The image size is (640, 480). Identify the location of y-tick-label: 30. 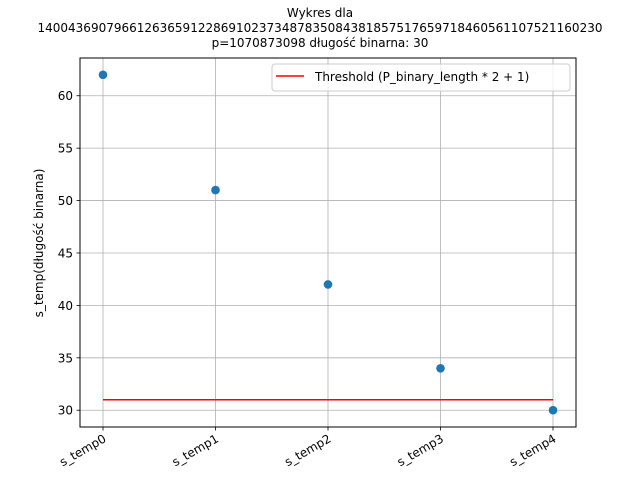
(65, 411).